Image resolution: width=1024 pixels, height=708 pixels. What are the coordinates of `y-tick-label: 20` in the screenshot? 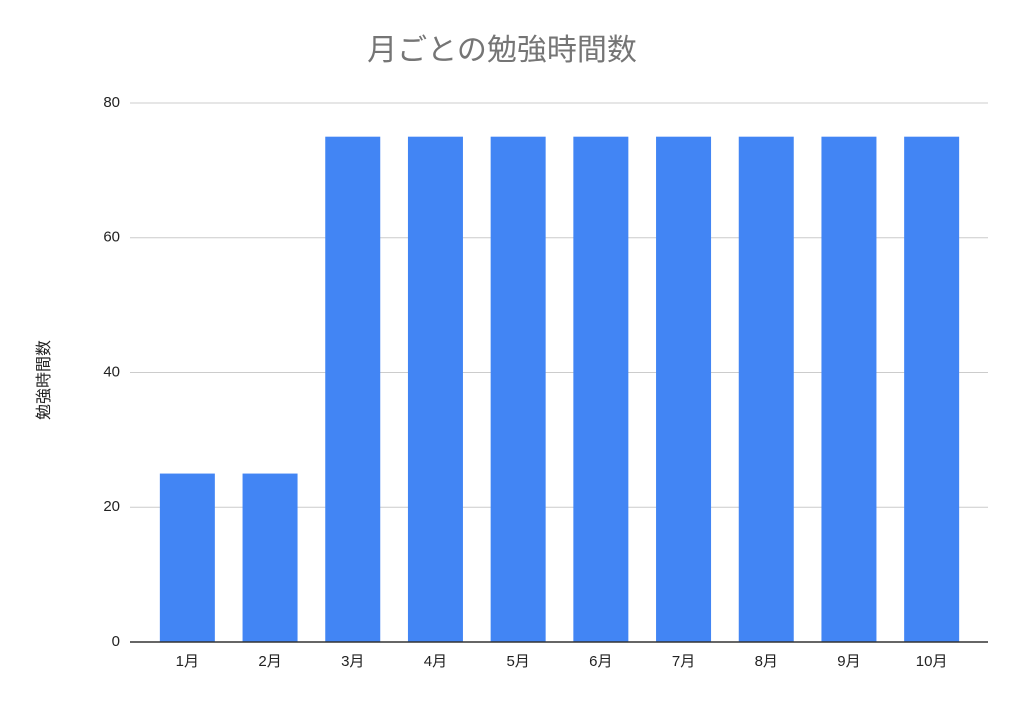 It's located at (111, 506).